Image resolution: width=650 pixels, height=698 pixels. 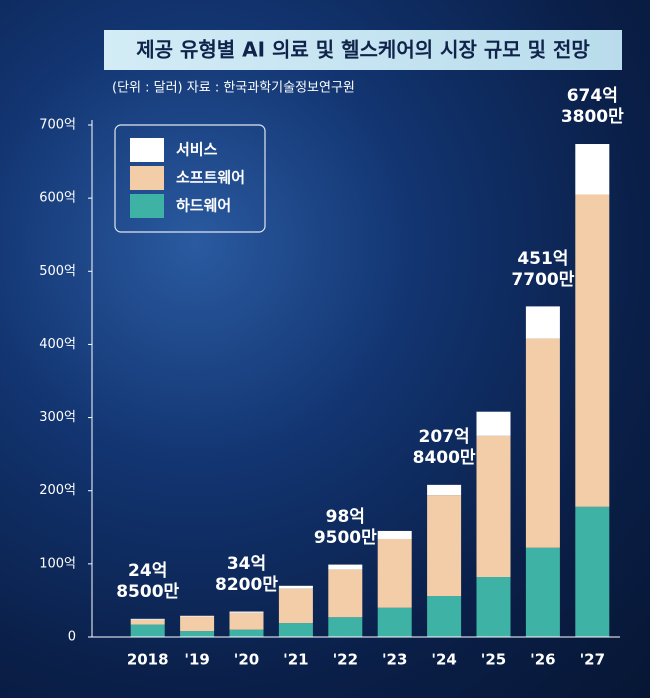 I want to click on legend-box, so click(x=190, y=178).